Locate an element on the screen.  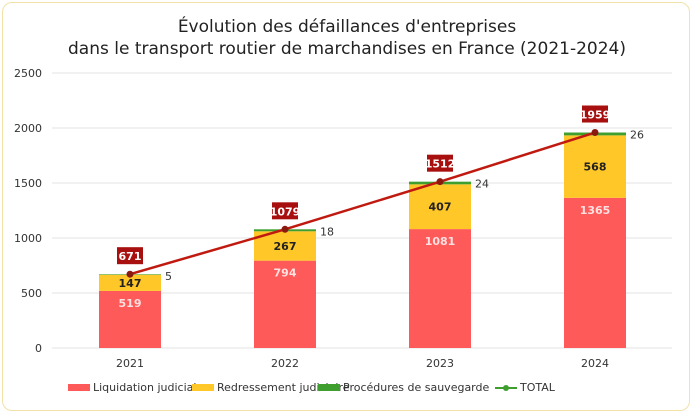
data-label: 24 is located at coordinates (482, 184).